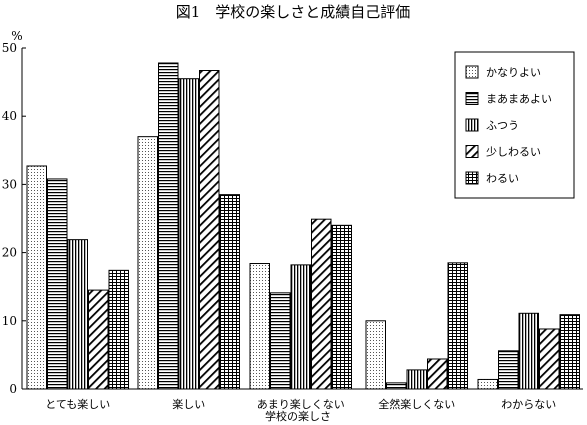  What do you see at coordinates (77, 404) in the screenshot?
I see `category-label-0: とても楽しい` at bounding box center [77, 404].